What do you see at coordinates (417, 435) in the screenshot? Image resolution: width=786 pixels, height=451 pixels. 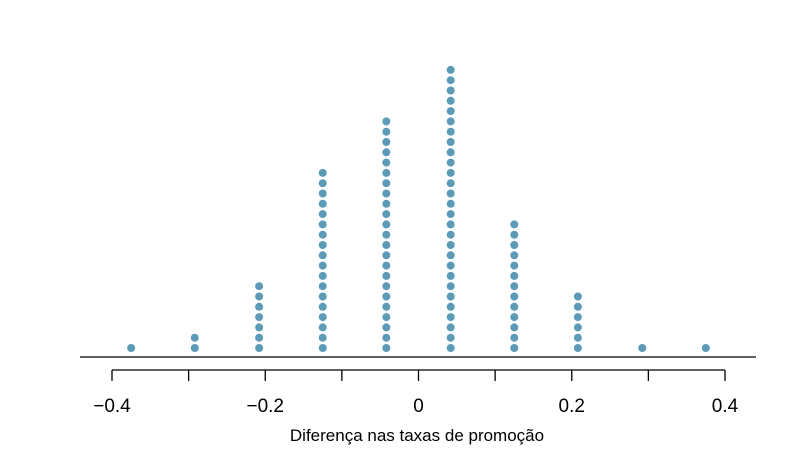 I see `x-axis-label: Diferença nas taxas de promoção` at bounding box center [417, 435].